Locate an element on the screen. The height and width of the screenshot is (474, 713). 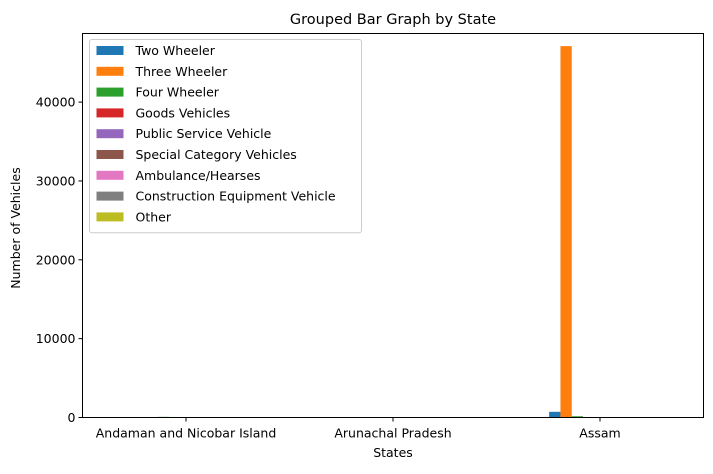
x-tick-label: Andaman and Nicobar Island is located at coordinates (186, 433).